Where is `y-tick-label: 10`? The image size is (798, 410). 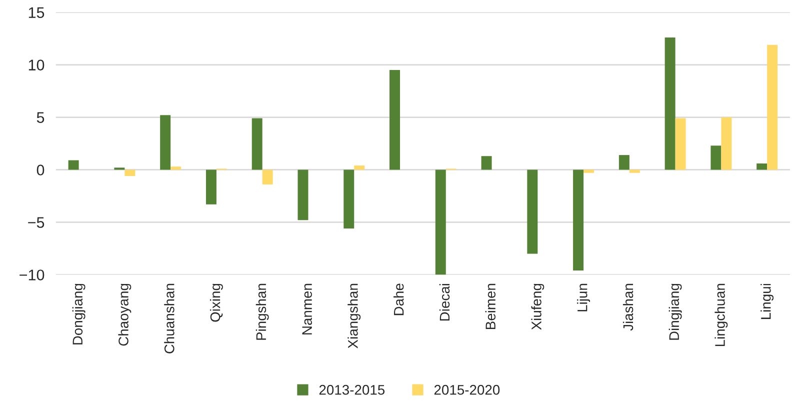
y-tick-label: 10 is located at coordinates (36, 65).